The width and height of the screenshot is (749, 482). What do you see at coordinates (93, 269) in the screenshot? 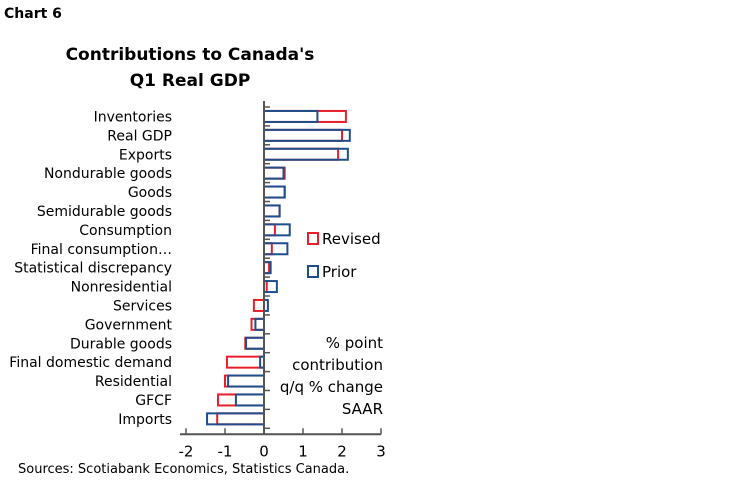
I see `category-label: Statistical discrepancy` at bounding box center [93, 269].